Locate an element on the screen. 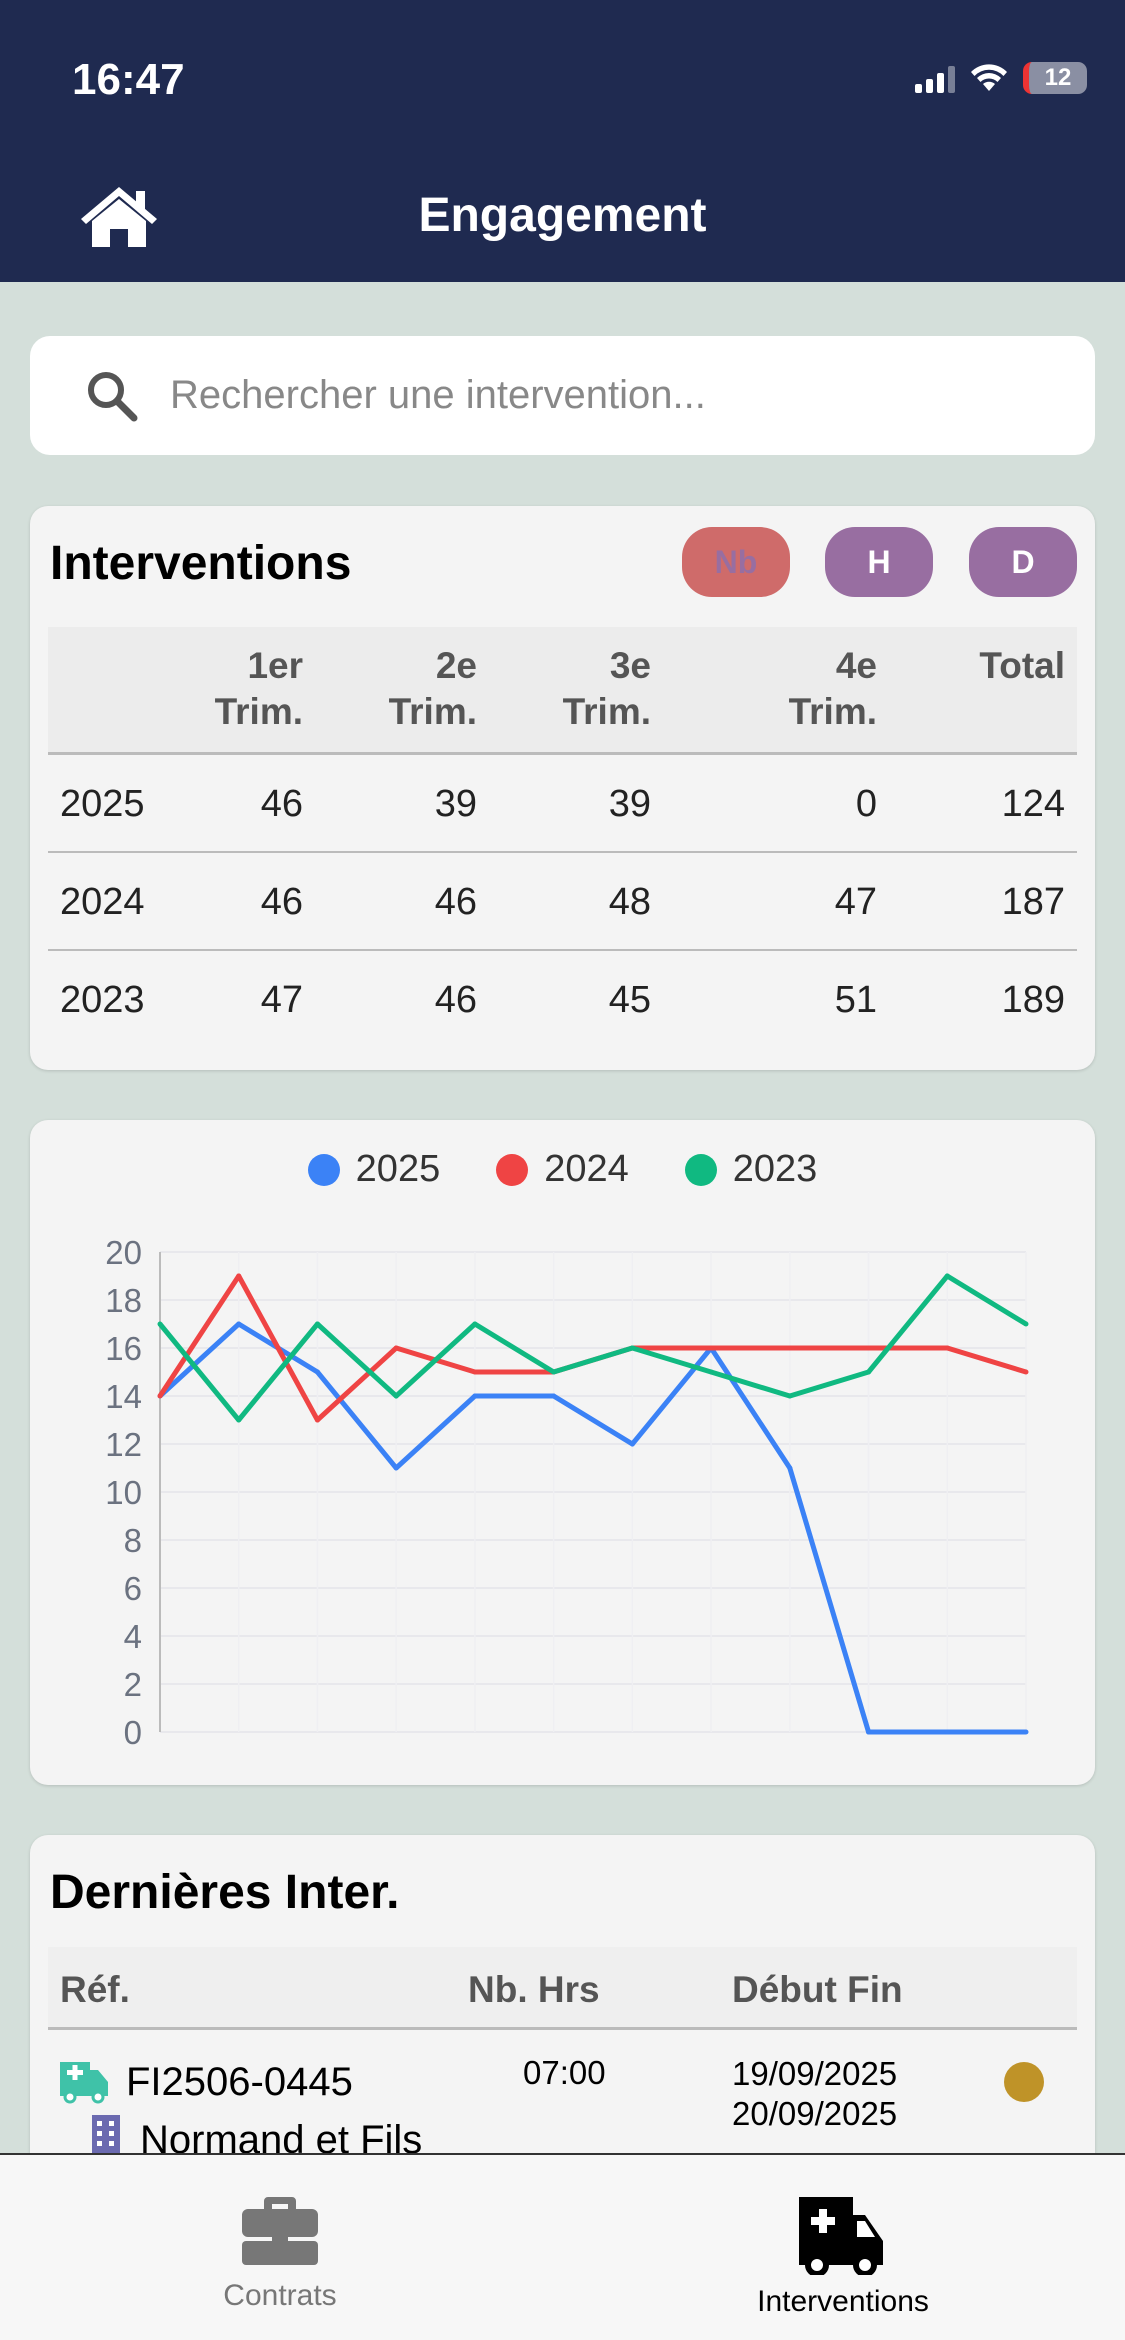  home-icon is located at coordinates (119, 216).